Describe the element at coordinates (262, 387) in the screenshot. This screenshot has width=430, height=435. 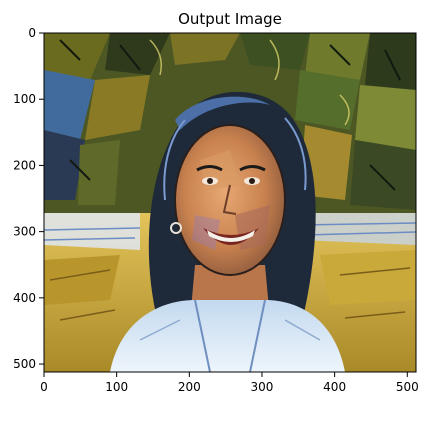
I see `x-tick-label: 300` at that location.